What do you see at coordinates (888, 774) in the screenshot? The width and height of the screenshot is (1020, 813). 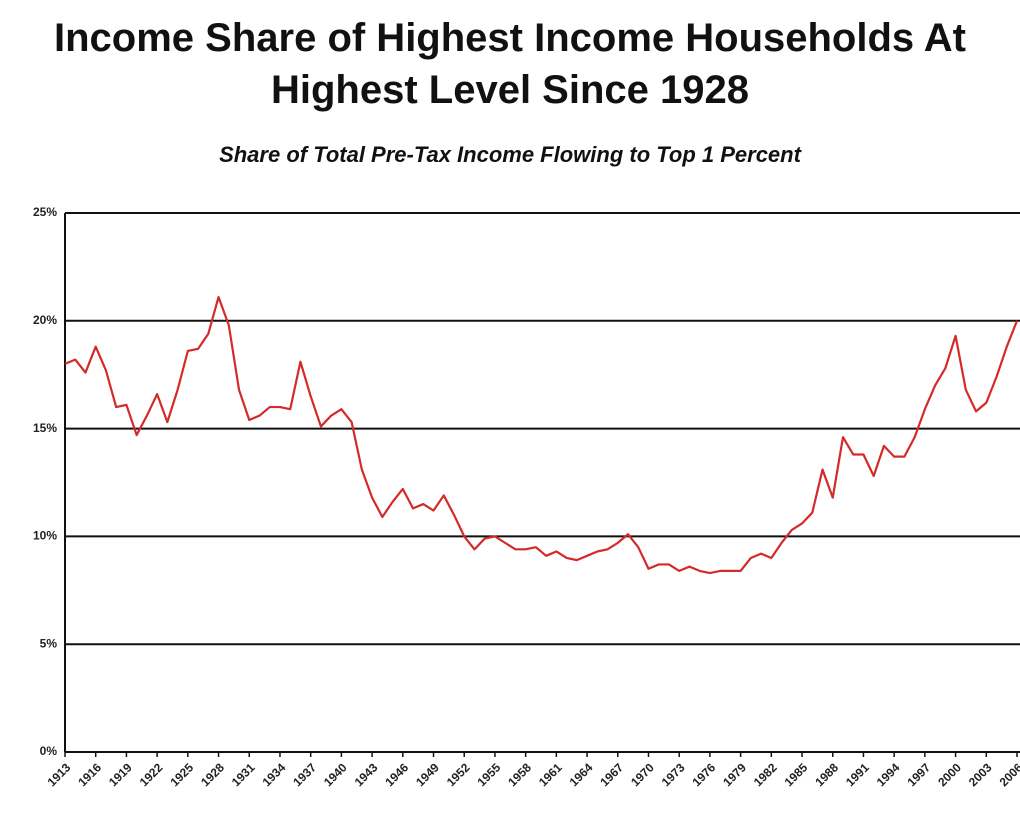 I see `x-tick-label: 1994` at bounding box center [888, 774].